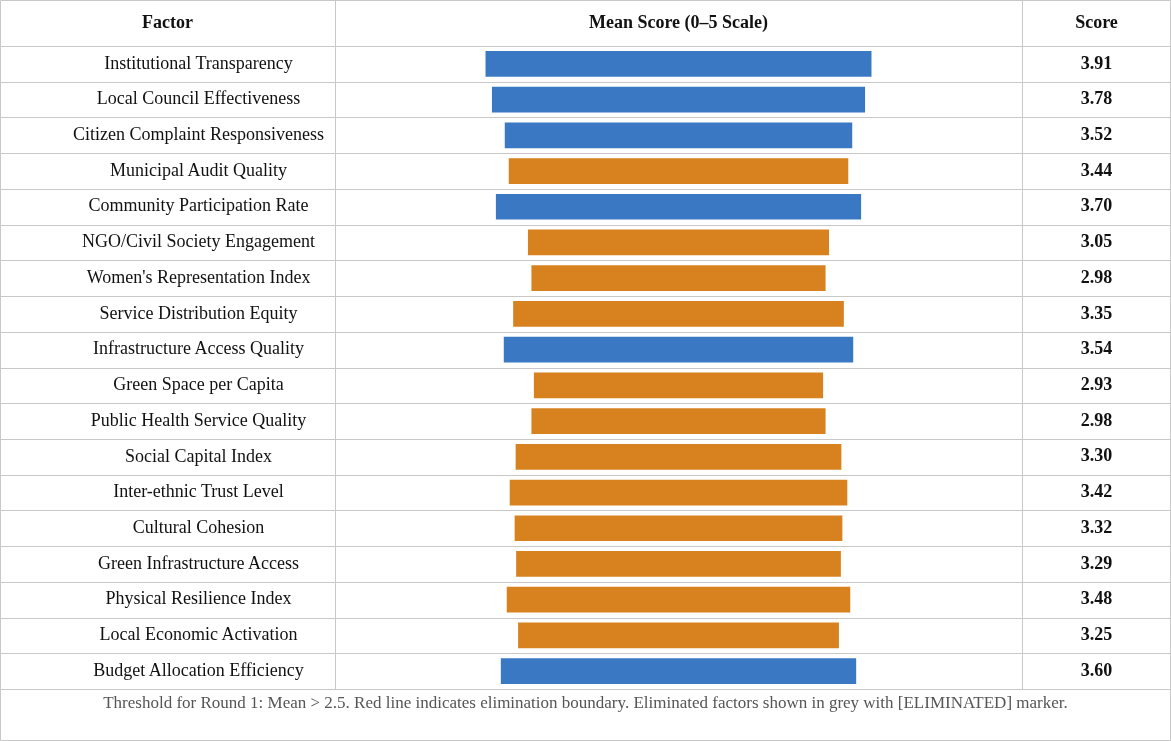 The width and height of the screenshot is (1171, 741). Describe the element at coordinates (198, 62) in the screenshot. I see `category-label: Institutional Transparency` at that location.